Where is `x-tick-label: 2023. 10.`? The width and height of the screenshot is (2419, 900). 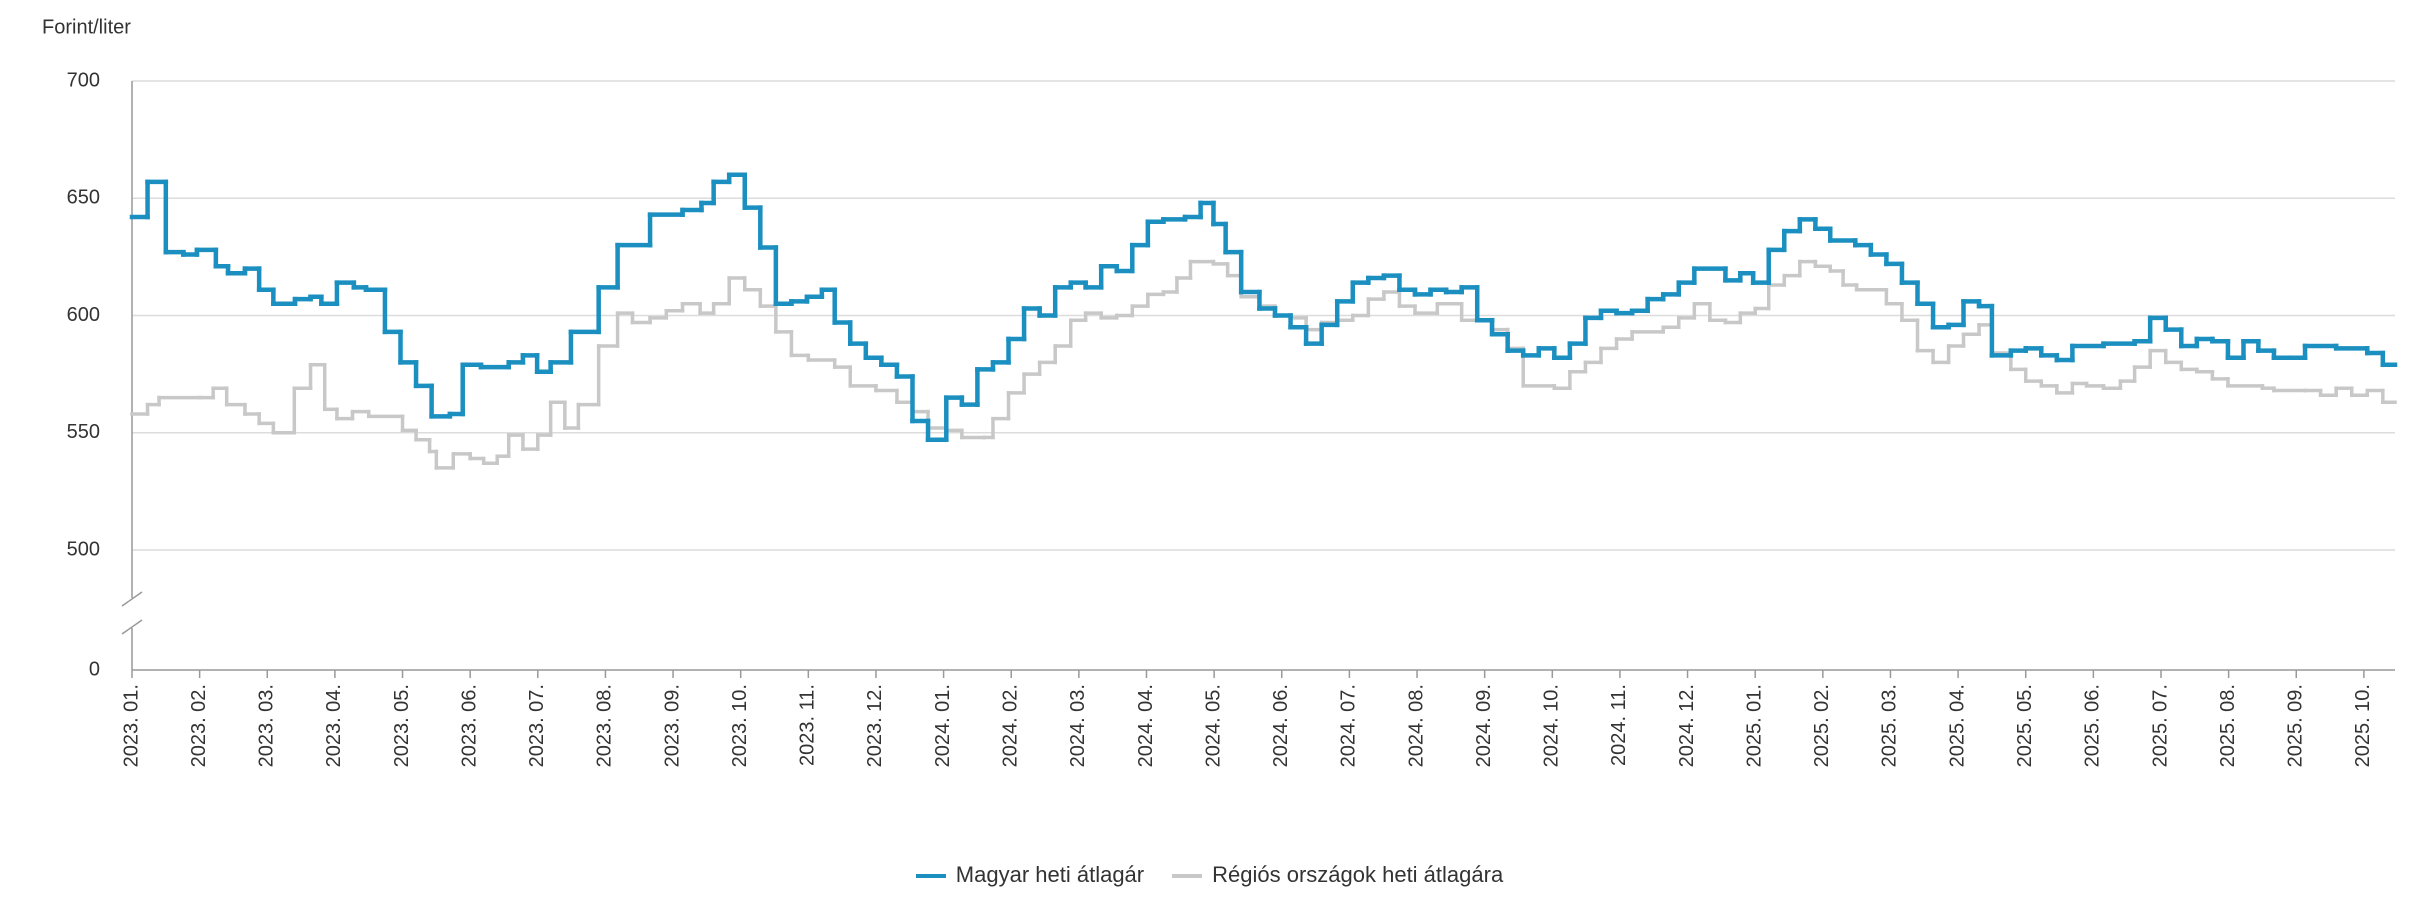
x-tick-label: 2023. 10. is located at coordinates (740, 725).